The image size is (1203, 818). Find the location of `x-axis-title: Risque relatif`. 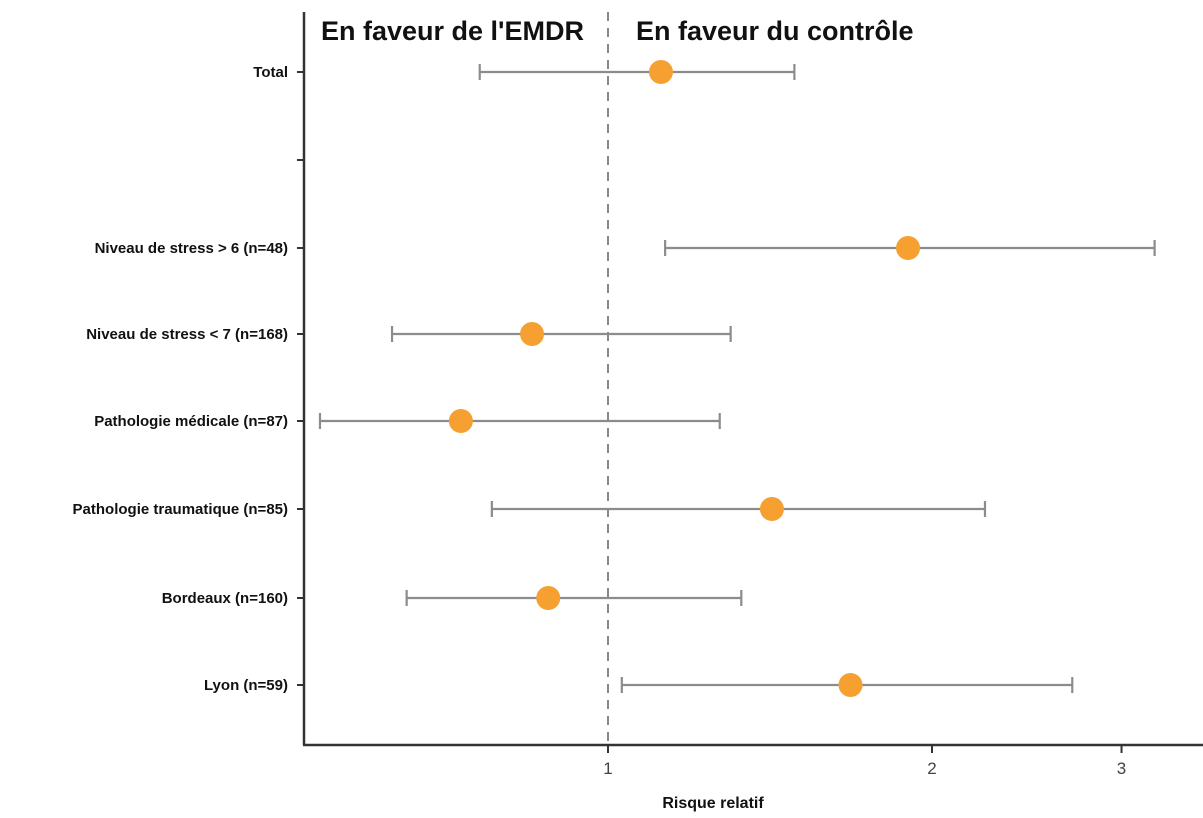

x-axis-title: Risque relatif is located at coordinates (713, 803).